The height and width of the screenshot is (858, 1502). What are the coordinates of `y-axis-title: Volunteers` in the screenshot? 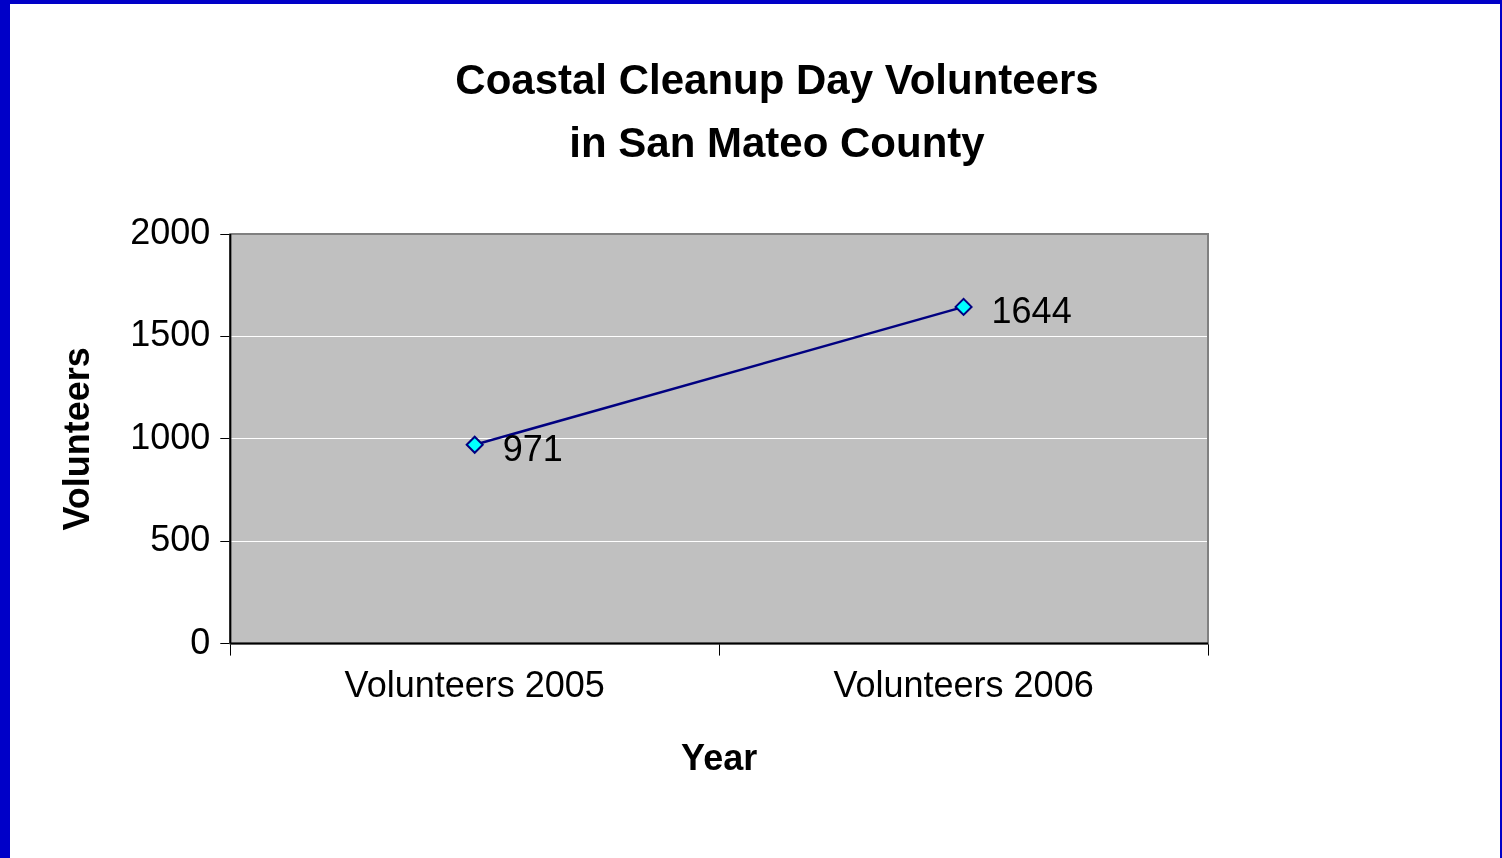 It's located at (76, 439).